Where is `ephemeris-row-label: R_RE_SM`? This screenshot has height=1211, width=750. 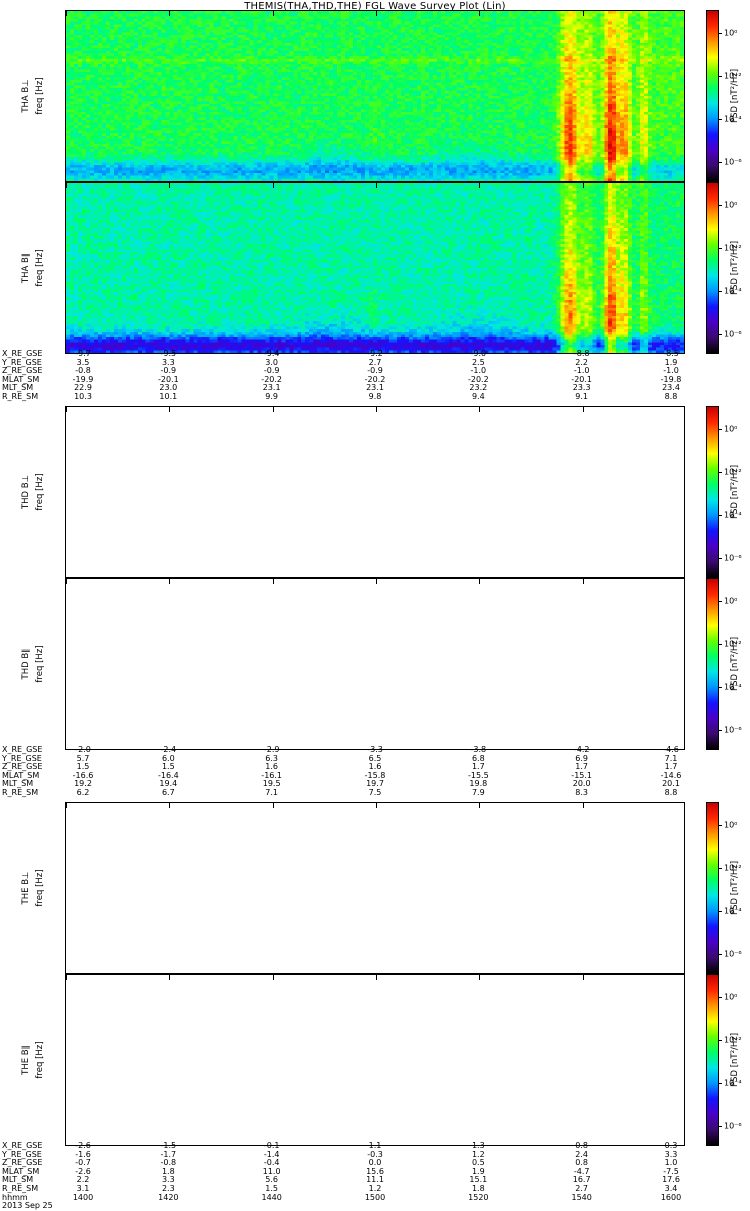
ephemeris-row-label: R_RE_SM is located at coordinates (20, 396).